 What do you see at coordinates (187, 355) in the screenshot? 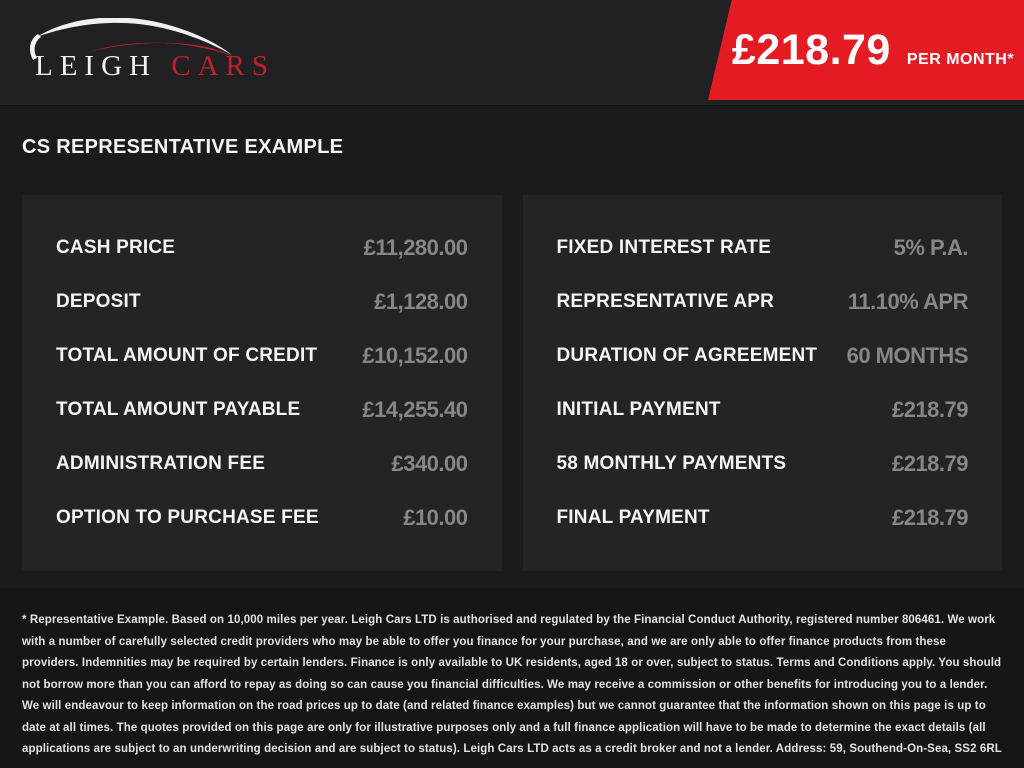
I see `finance-label: TOTAL AMOUNT OF CREDIT` at bounding box center [187, 355].